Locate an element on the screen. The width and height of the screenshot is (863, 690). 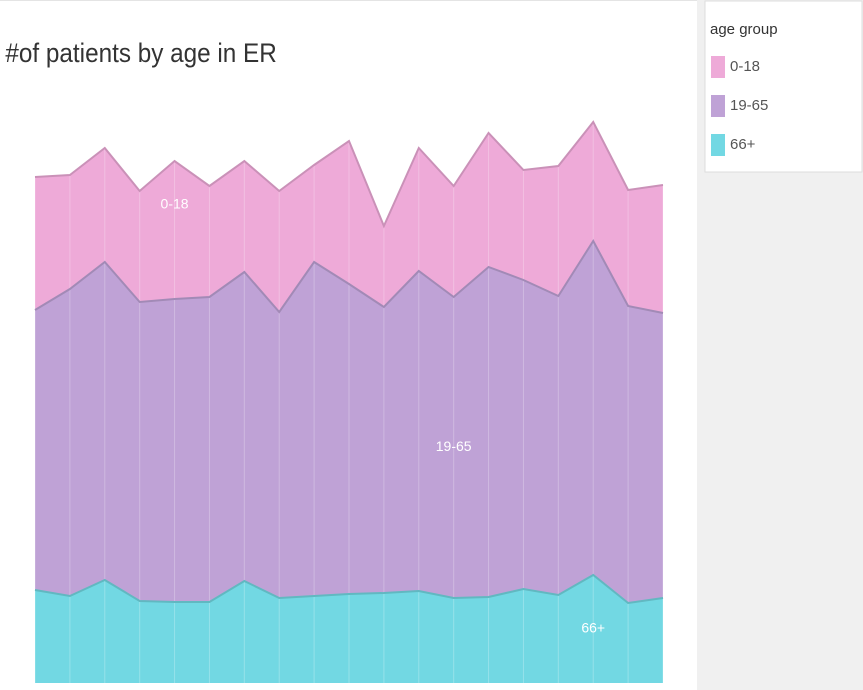
area-label: 66+ is located at coordinates (593, 628).